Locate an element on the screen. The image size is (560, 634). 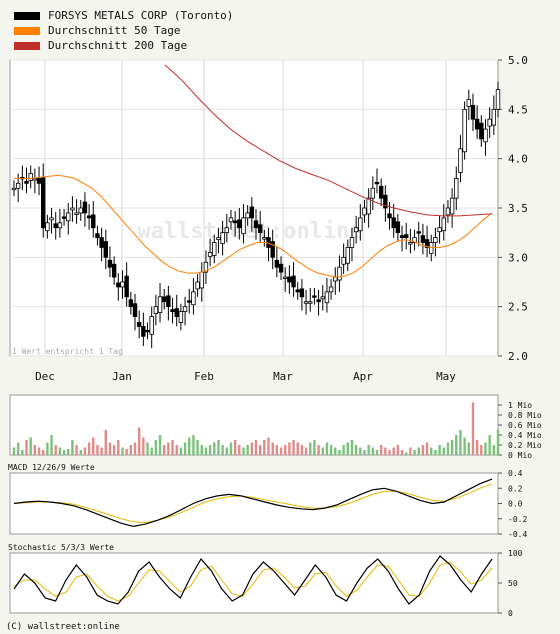
macd-title: MACD 12/26/9 Werte is located at coordinates (51, 467).